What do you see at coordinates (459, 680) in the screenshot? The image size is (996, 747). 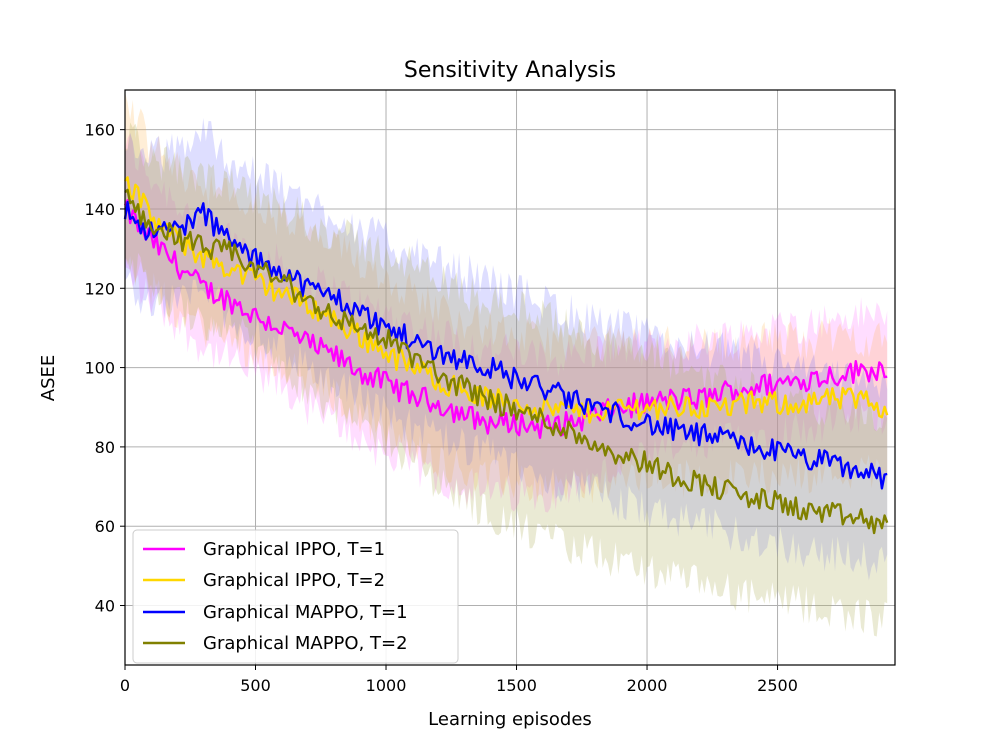 I see `x-axis-ticks: 0 500 1000 1500 2000 2500` at bounding box center [459, 680].